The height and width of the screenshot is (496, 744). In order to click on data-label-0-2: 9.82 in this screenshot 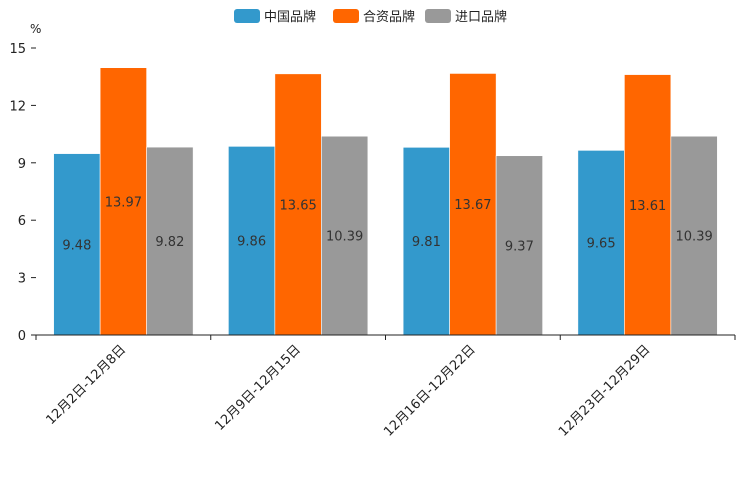, I will do `click(169, 242)`.